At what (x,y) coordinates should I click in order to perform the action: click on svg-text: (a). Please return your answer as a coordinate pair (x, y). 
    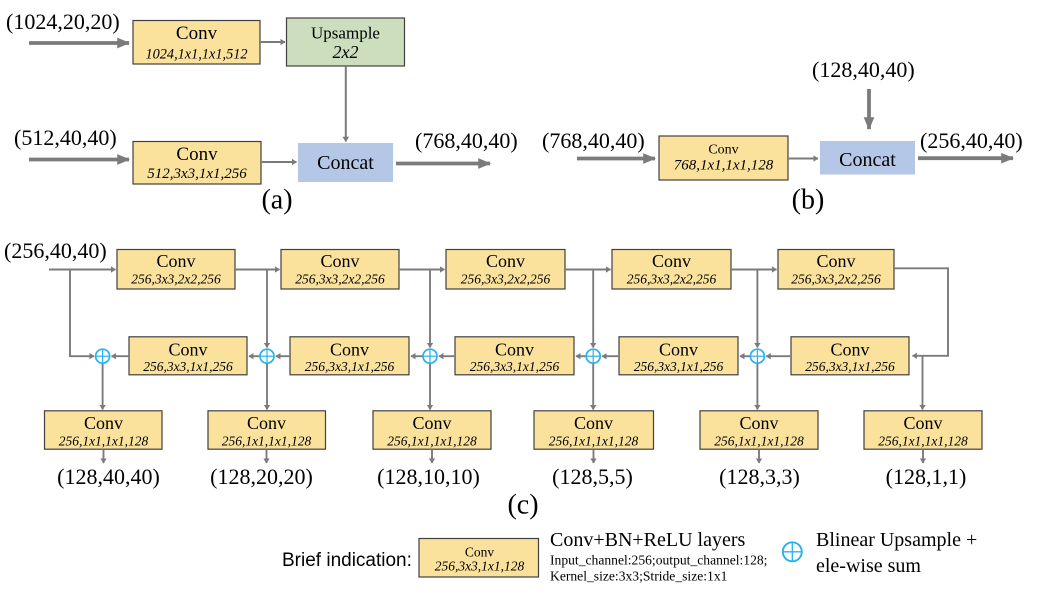
    Looking at the image, I should click on (276, 200).